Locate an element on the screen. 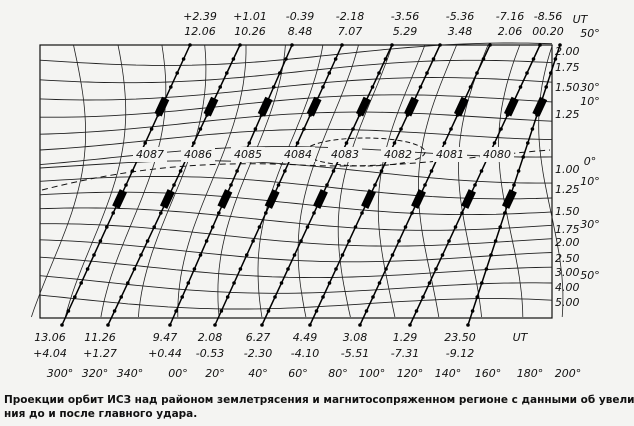 The width and height of the screenshot is (634, 426). longitude-label: 140° is located at coordinates (448, 373).